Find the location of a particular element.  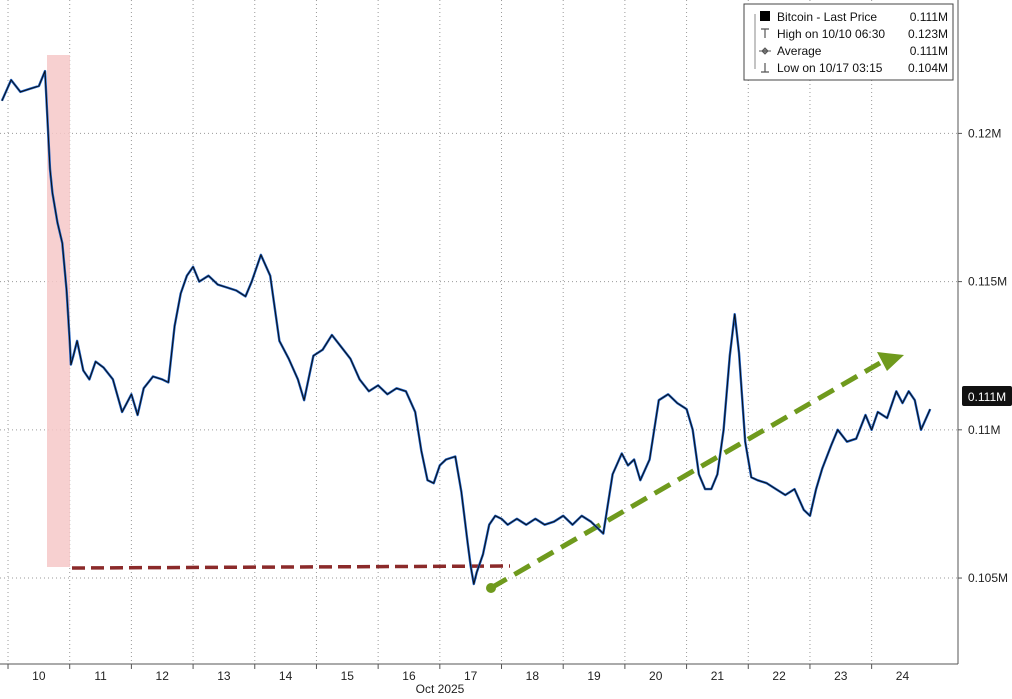

legend-value-average: 0.111M is located at coordinates (929, 51).